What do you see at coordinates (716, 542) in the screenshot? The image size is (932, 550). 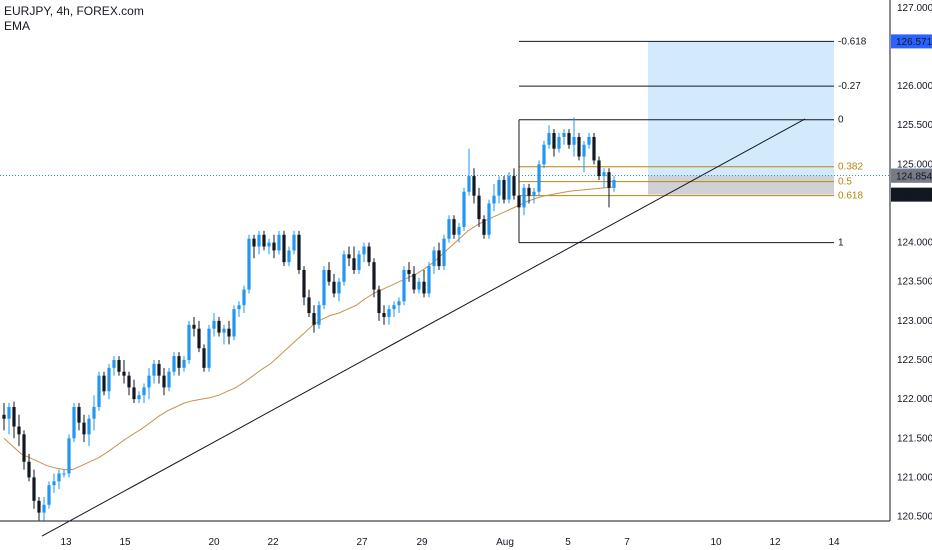 I see `x-tick-label: 10` at bounding box center [716, 542].